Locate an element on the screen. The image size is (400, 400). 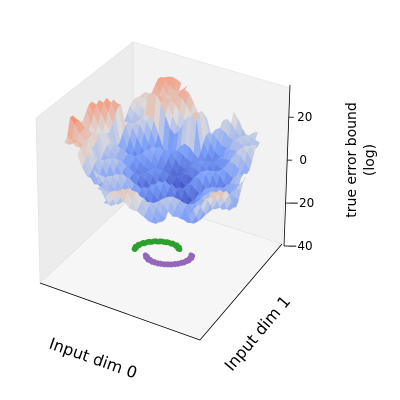
z-axis: 20 0 −20 −40 is located at coordinates (298, 168).